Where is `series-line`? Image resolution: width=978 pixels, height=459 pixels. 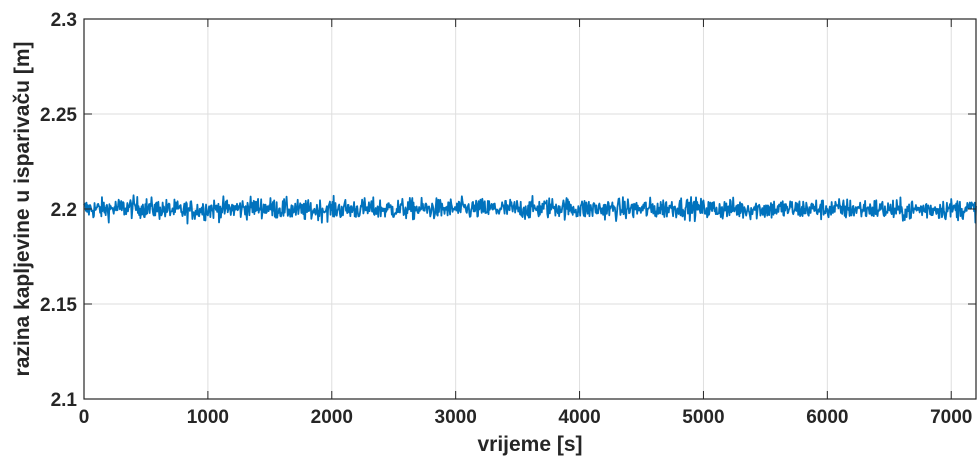 series-line is located at coordinates (530, 209).